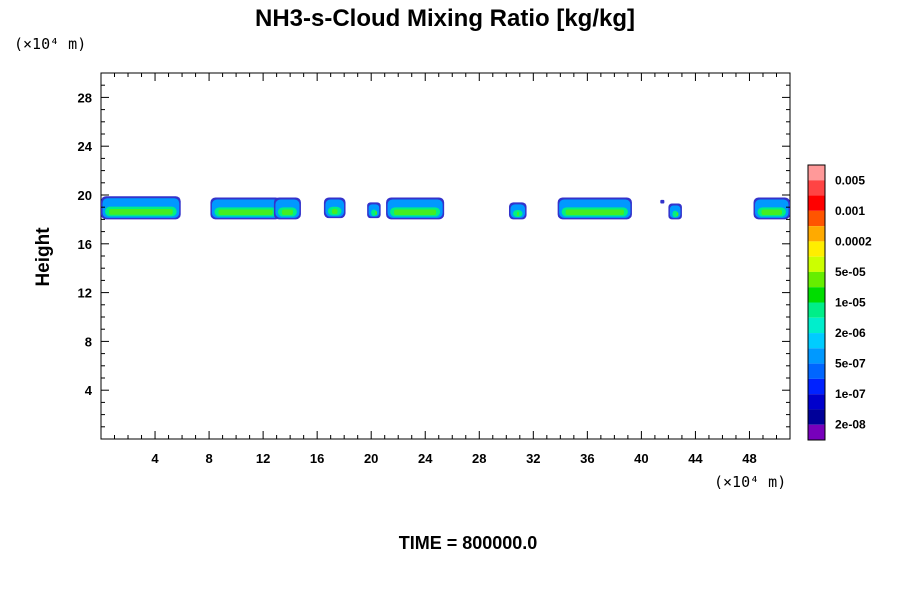 The width and height of the screenshot is (900, 600). What do you see at coordinates (445, 208) in the screenshot?
I see `cloud-layer` at bounding box center [445, 208].